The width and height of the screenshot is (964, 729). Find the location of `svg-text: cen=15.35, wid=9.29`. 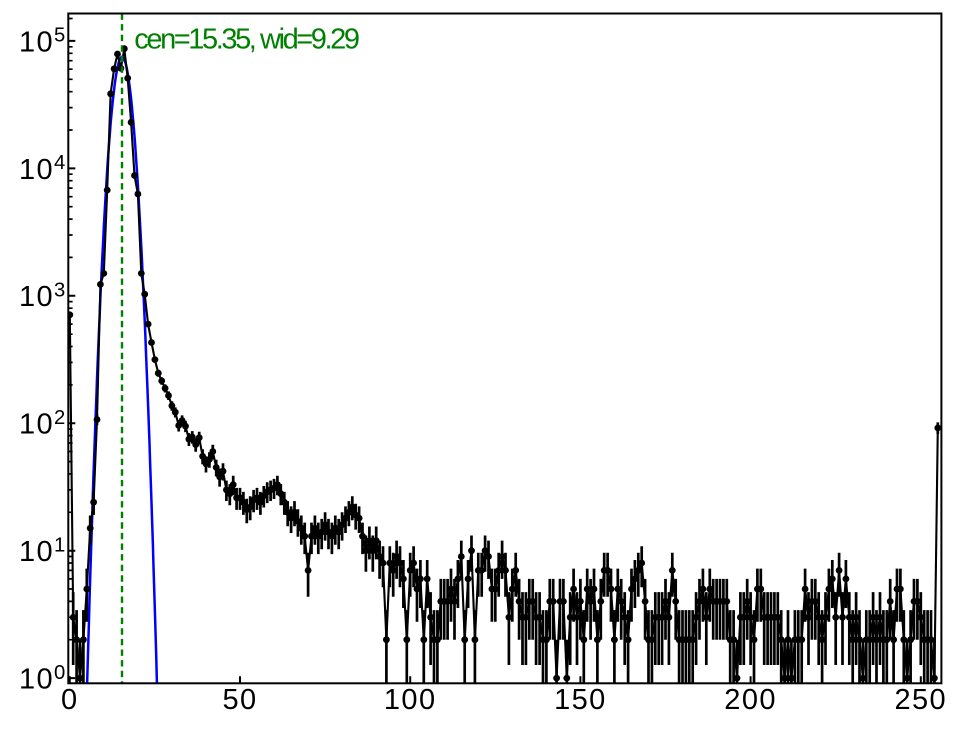

svg-text: cen=15.35, wid=9.29 is located at coordinates (247, 39).